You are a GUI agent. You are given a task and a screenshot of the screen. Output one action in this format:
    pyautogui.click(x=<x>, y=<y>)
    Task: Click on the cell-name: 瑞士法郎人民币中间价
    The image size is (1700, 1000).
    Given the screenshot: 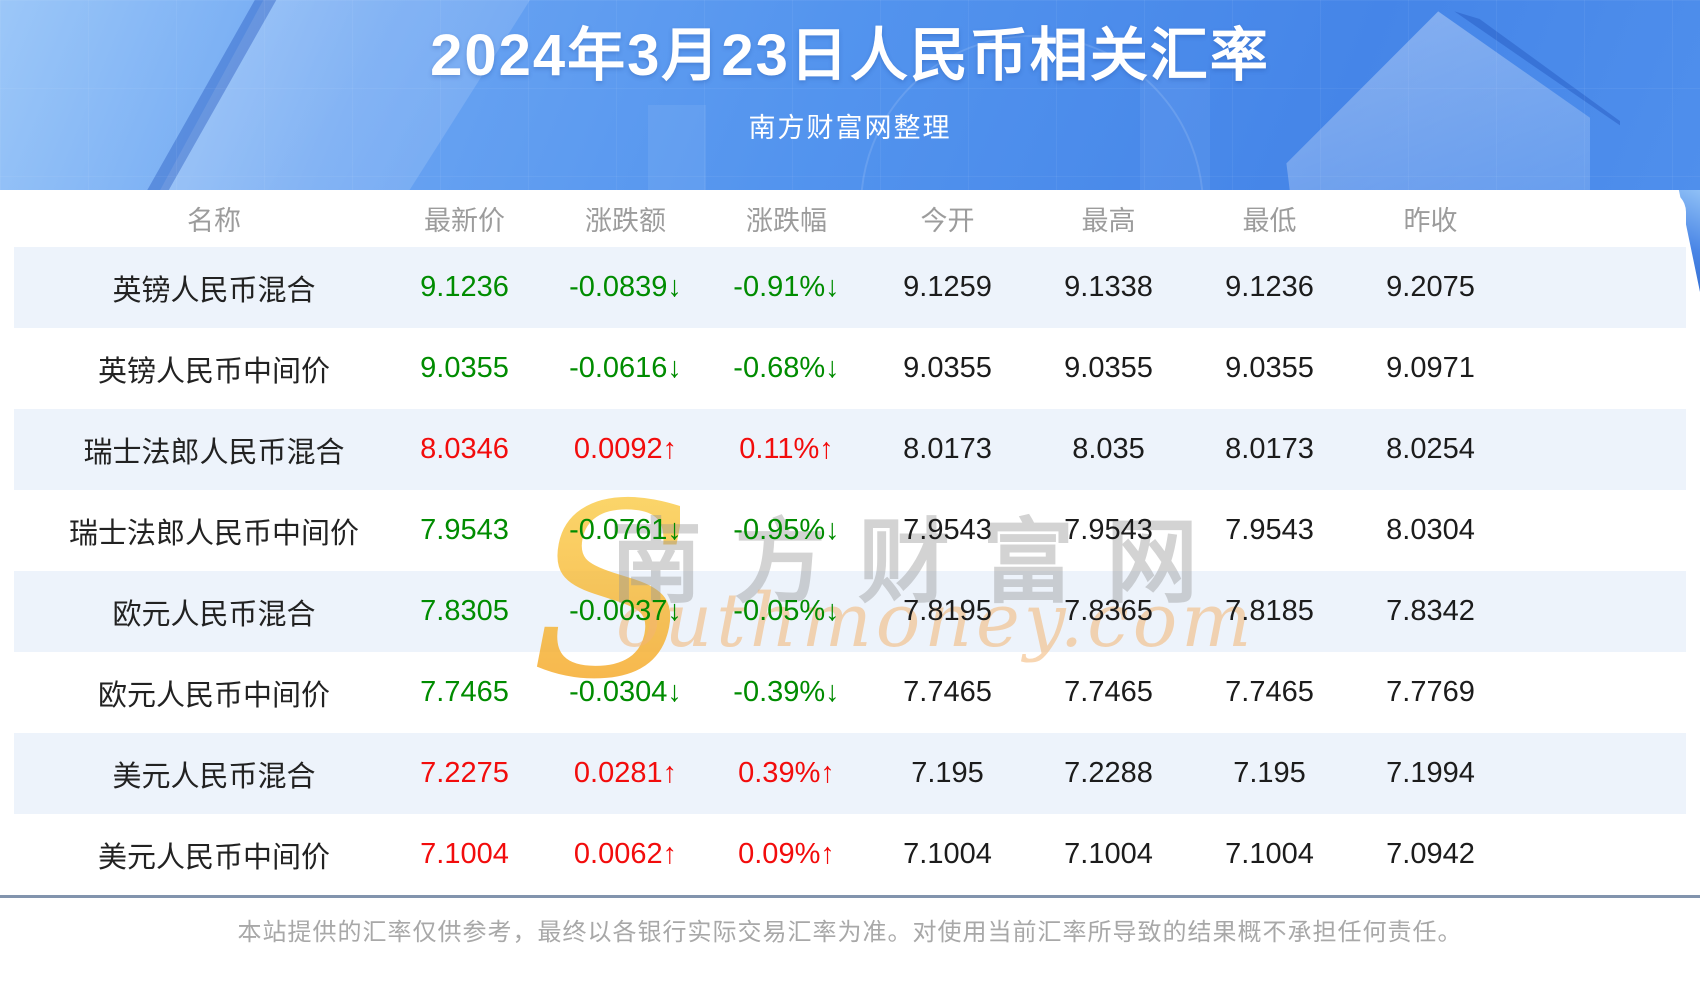 What is the action you would take?
    pyautogui.click(x=213, y=533)
    